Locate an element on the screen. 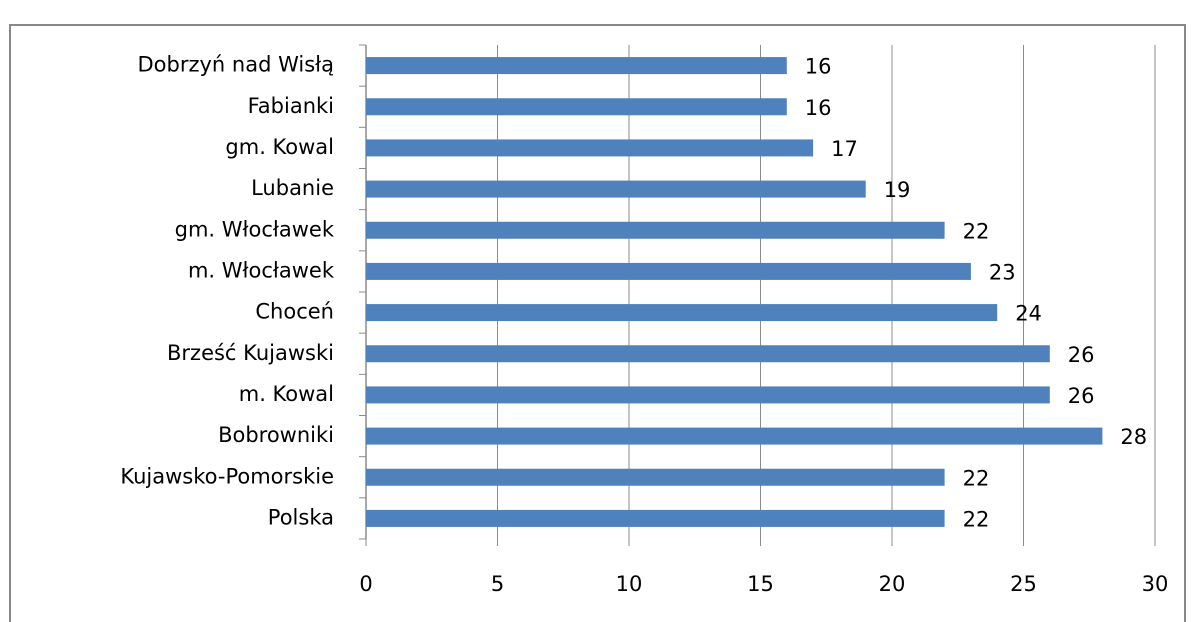  x-tick-label: 25 is located at coordinates (1023, 584).